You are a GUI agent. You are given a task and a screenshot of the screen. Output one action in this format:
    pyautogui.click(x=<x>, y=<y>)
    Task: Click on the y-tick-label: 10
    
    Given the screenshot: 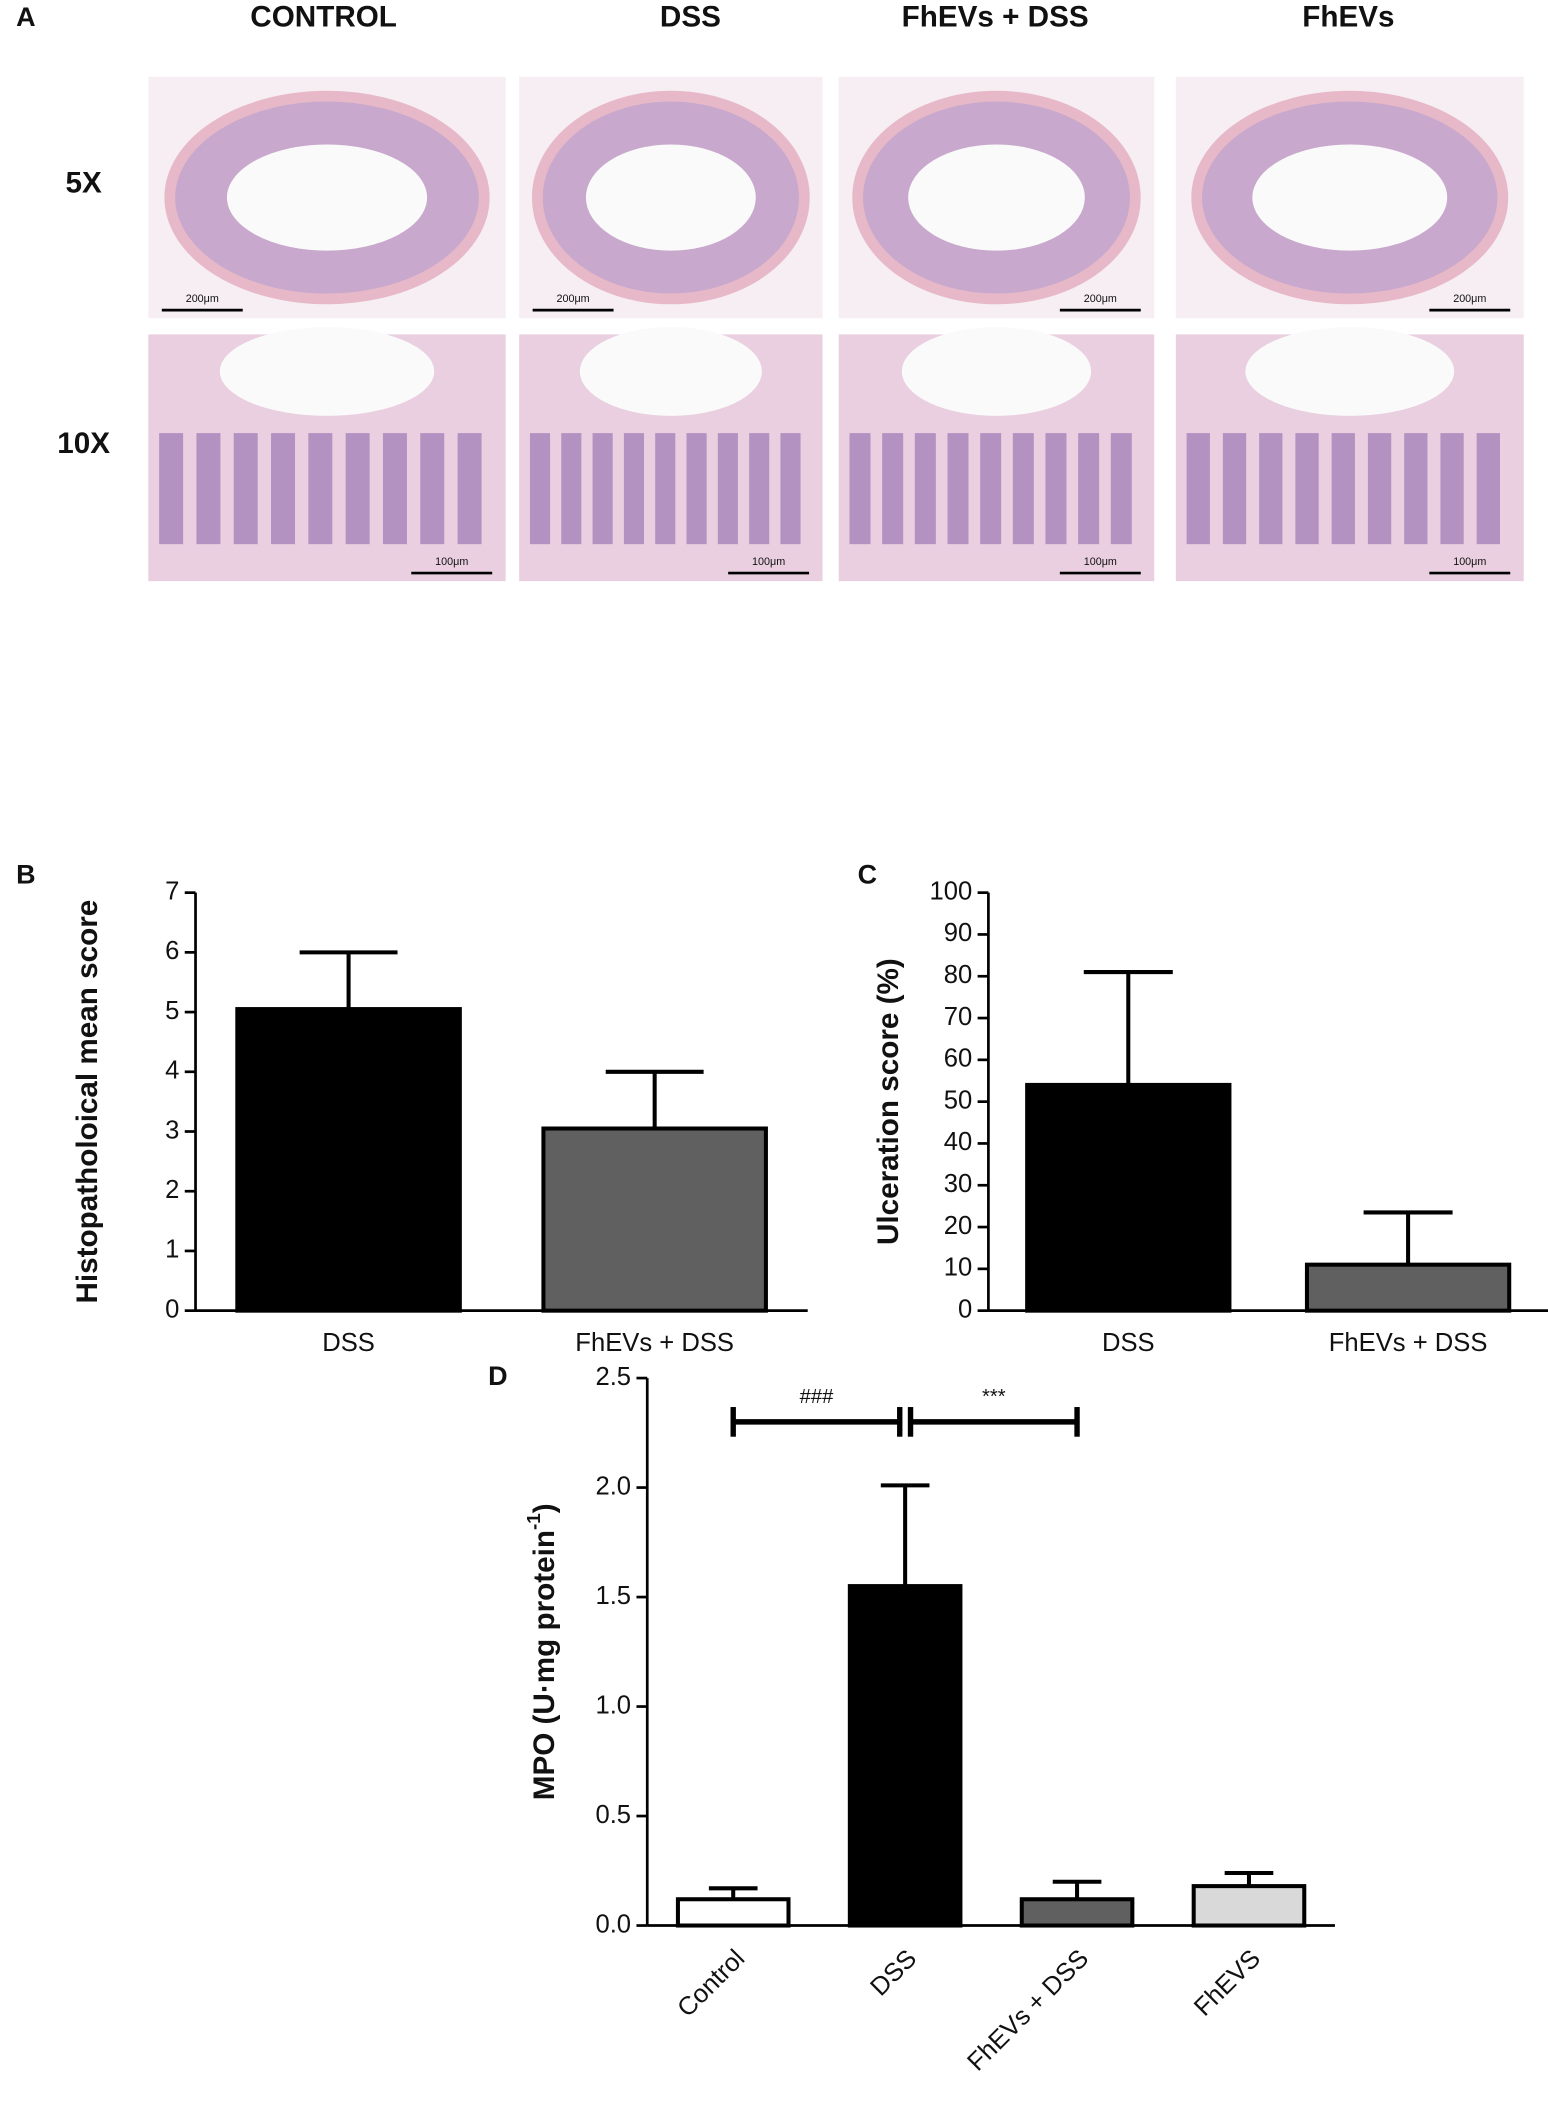 What is the action you would take?
    pyautogui.click(x=958, y=1268)
    